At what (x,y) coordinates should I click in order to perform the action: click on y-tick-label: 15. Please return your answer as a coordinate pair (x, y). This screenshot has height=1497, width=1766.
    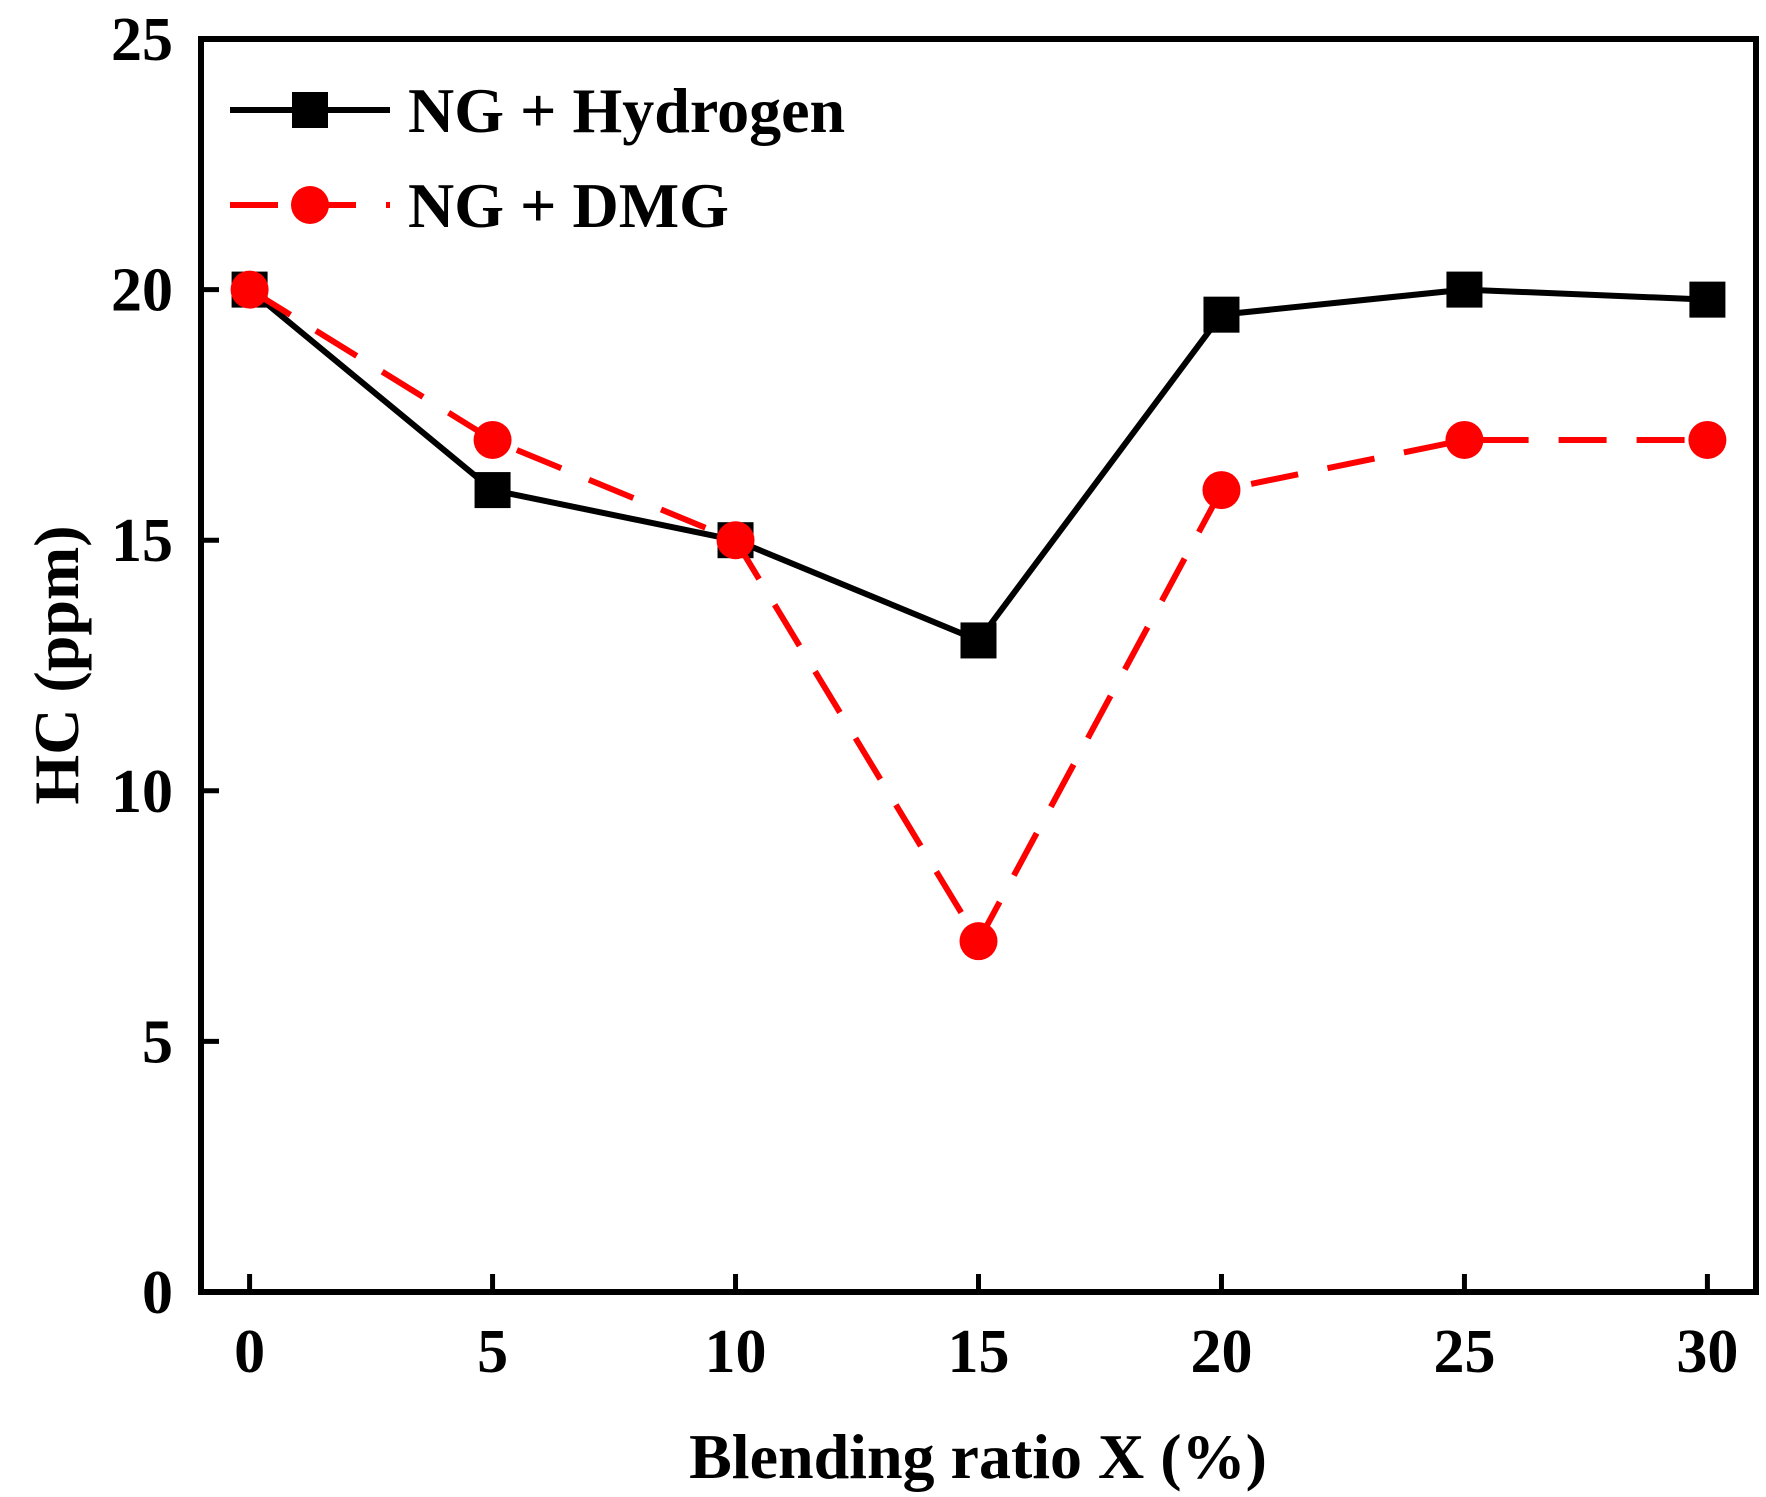
    Looking at the image, I should click on (142, 541).